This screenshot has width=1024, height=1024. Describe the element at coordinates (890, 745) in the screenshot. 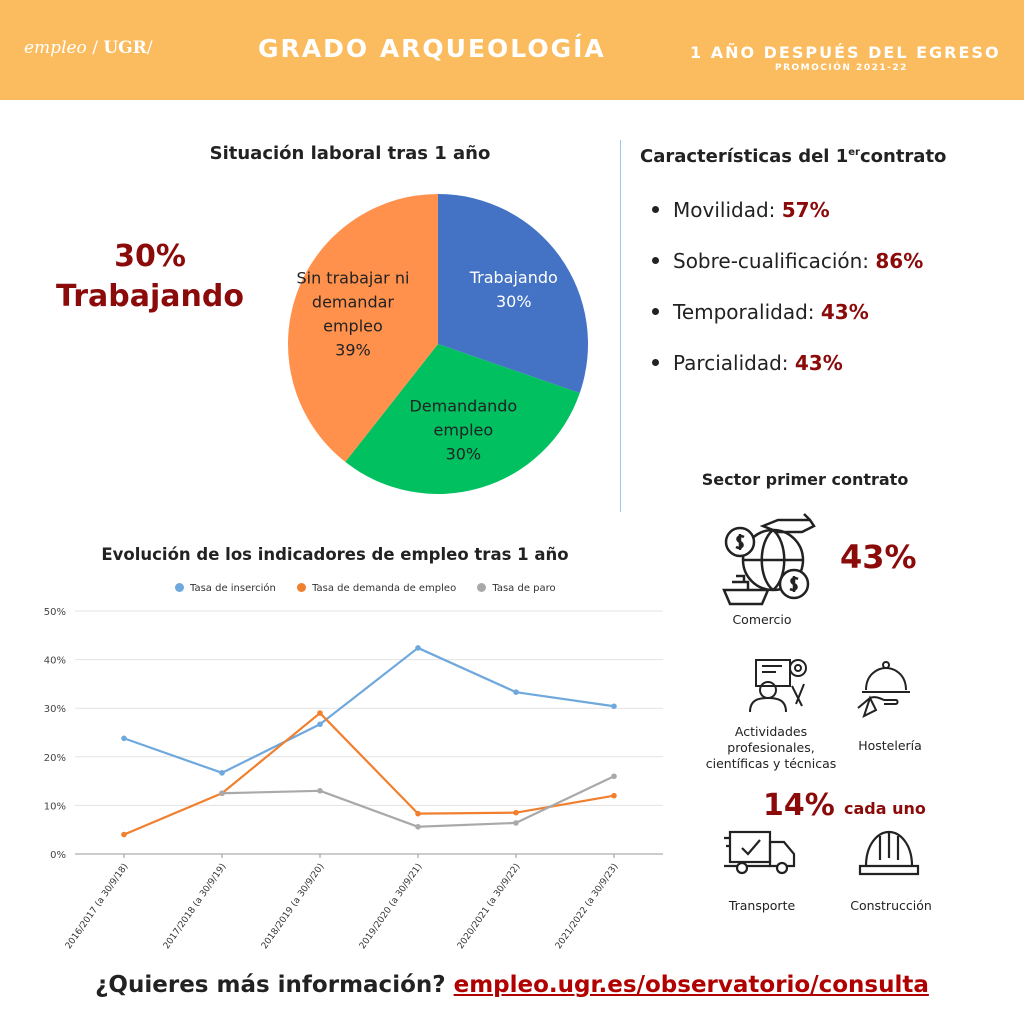

I see `hosteleria-label: Hostelería` at that location.